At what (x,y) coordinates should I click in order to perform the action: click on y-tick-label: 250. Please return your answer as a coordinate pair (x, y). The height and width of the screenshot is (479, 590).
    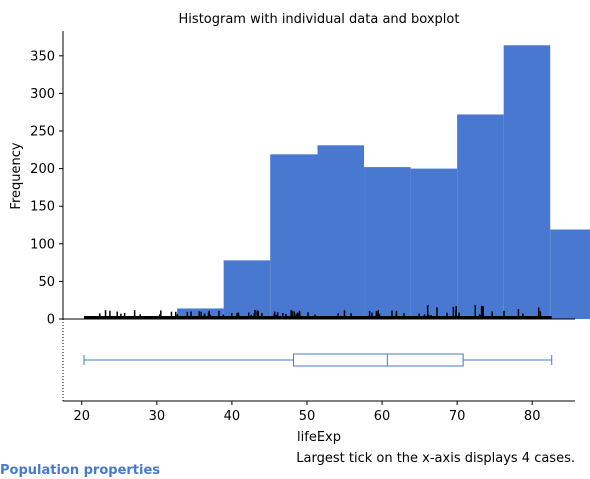
    Looking at the image, I should click on (42, 132).